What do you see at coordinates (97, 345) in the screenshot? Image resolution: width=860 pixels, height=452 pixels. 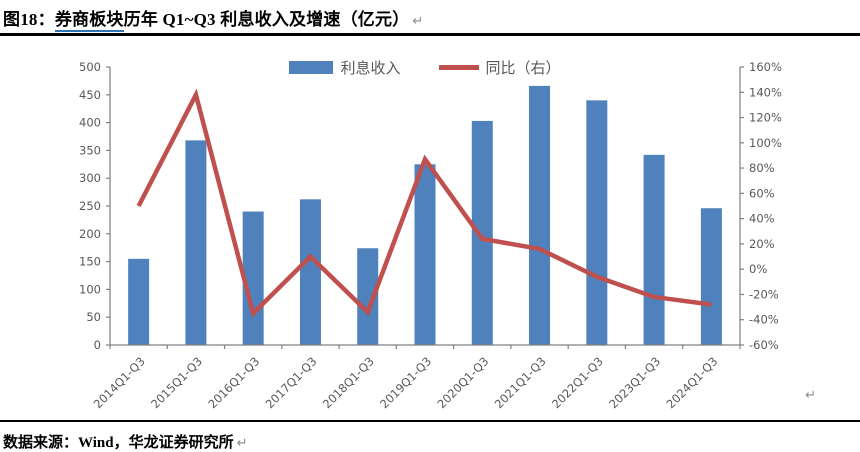 I see `left-axis-tick-label: 0` at bounding box center [97, 345].